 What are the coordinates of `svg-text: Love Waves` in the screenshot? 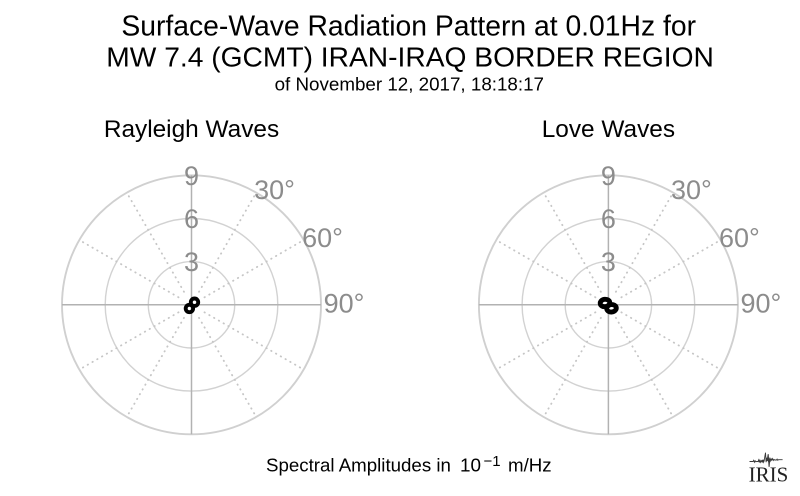 It's located at (608, 129).